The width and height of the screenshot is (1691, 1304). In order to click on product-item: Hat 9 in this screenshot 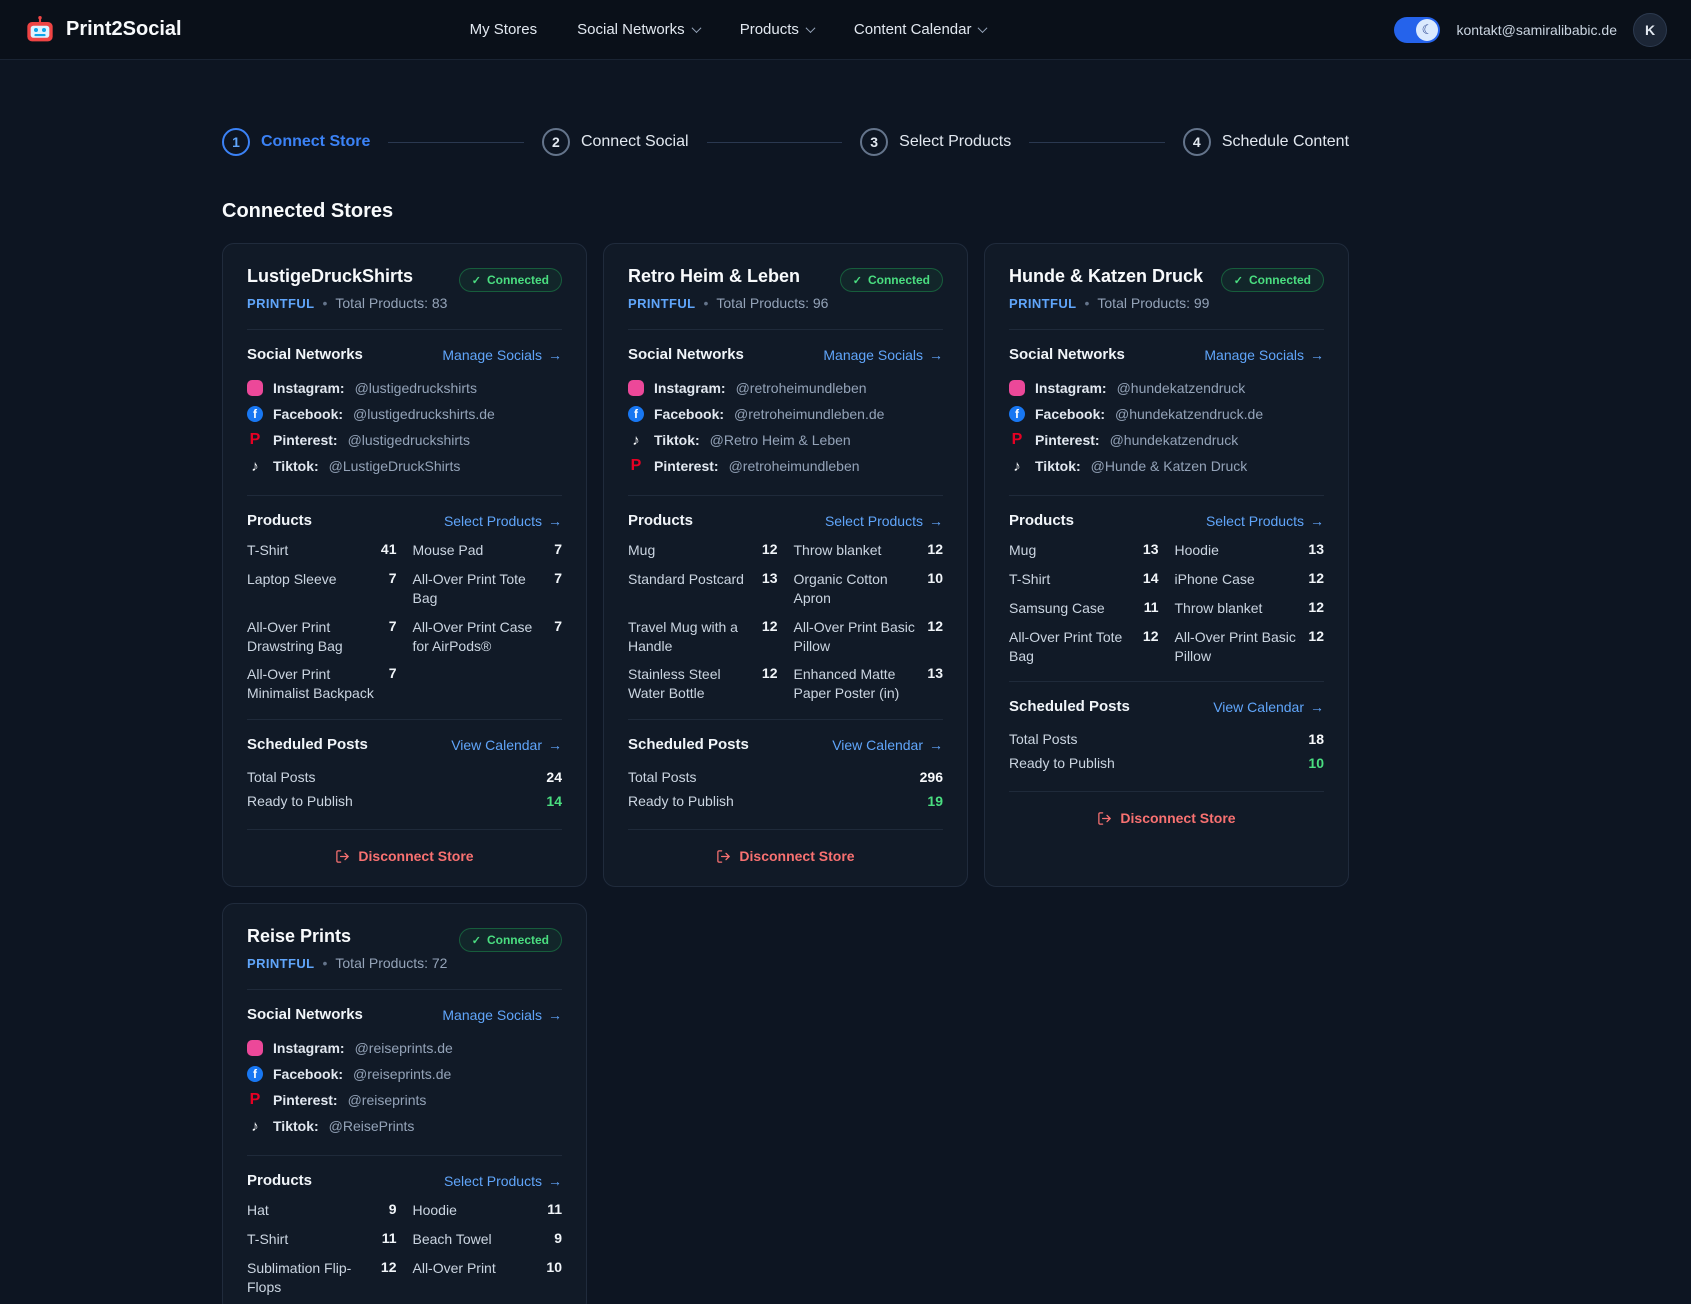, I will do `click(322, 1210)`.